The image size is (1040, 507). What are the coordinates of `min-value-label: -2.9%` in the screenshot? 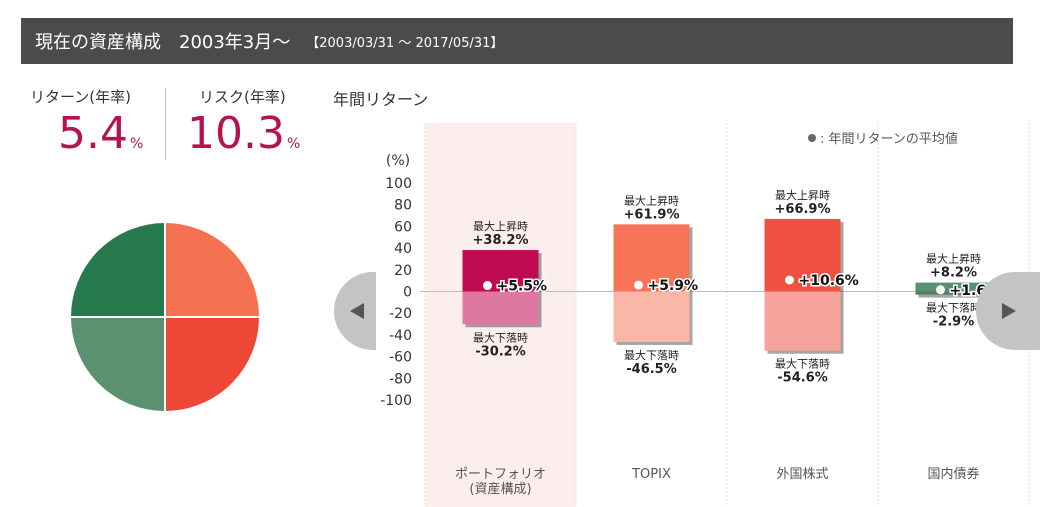 It's located at (953, 322).